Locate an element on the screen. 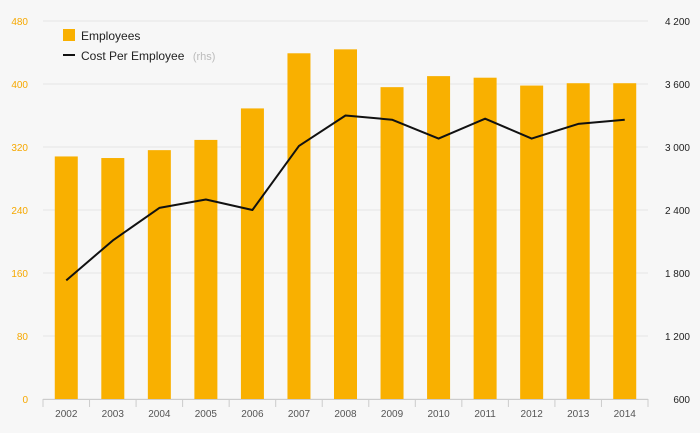 The height and width of the screenshot is (433, 700). bar-2005 is located at coordinates (206, 269).